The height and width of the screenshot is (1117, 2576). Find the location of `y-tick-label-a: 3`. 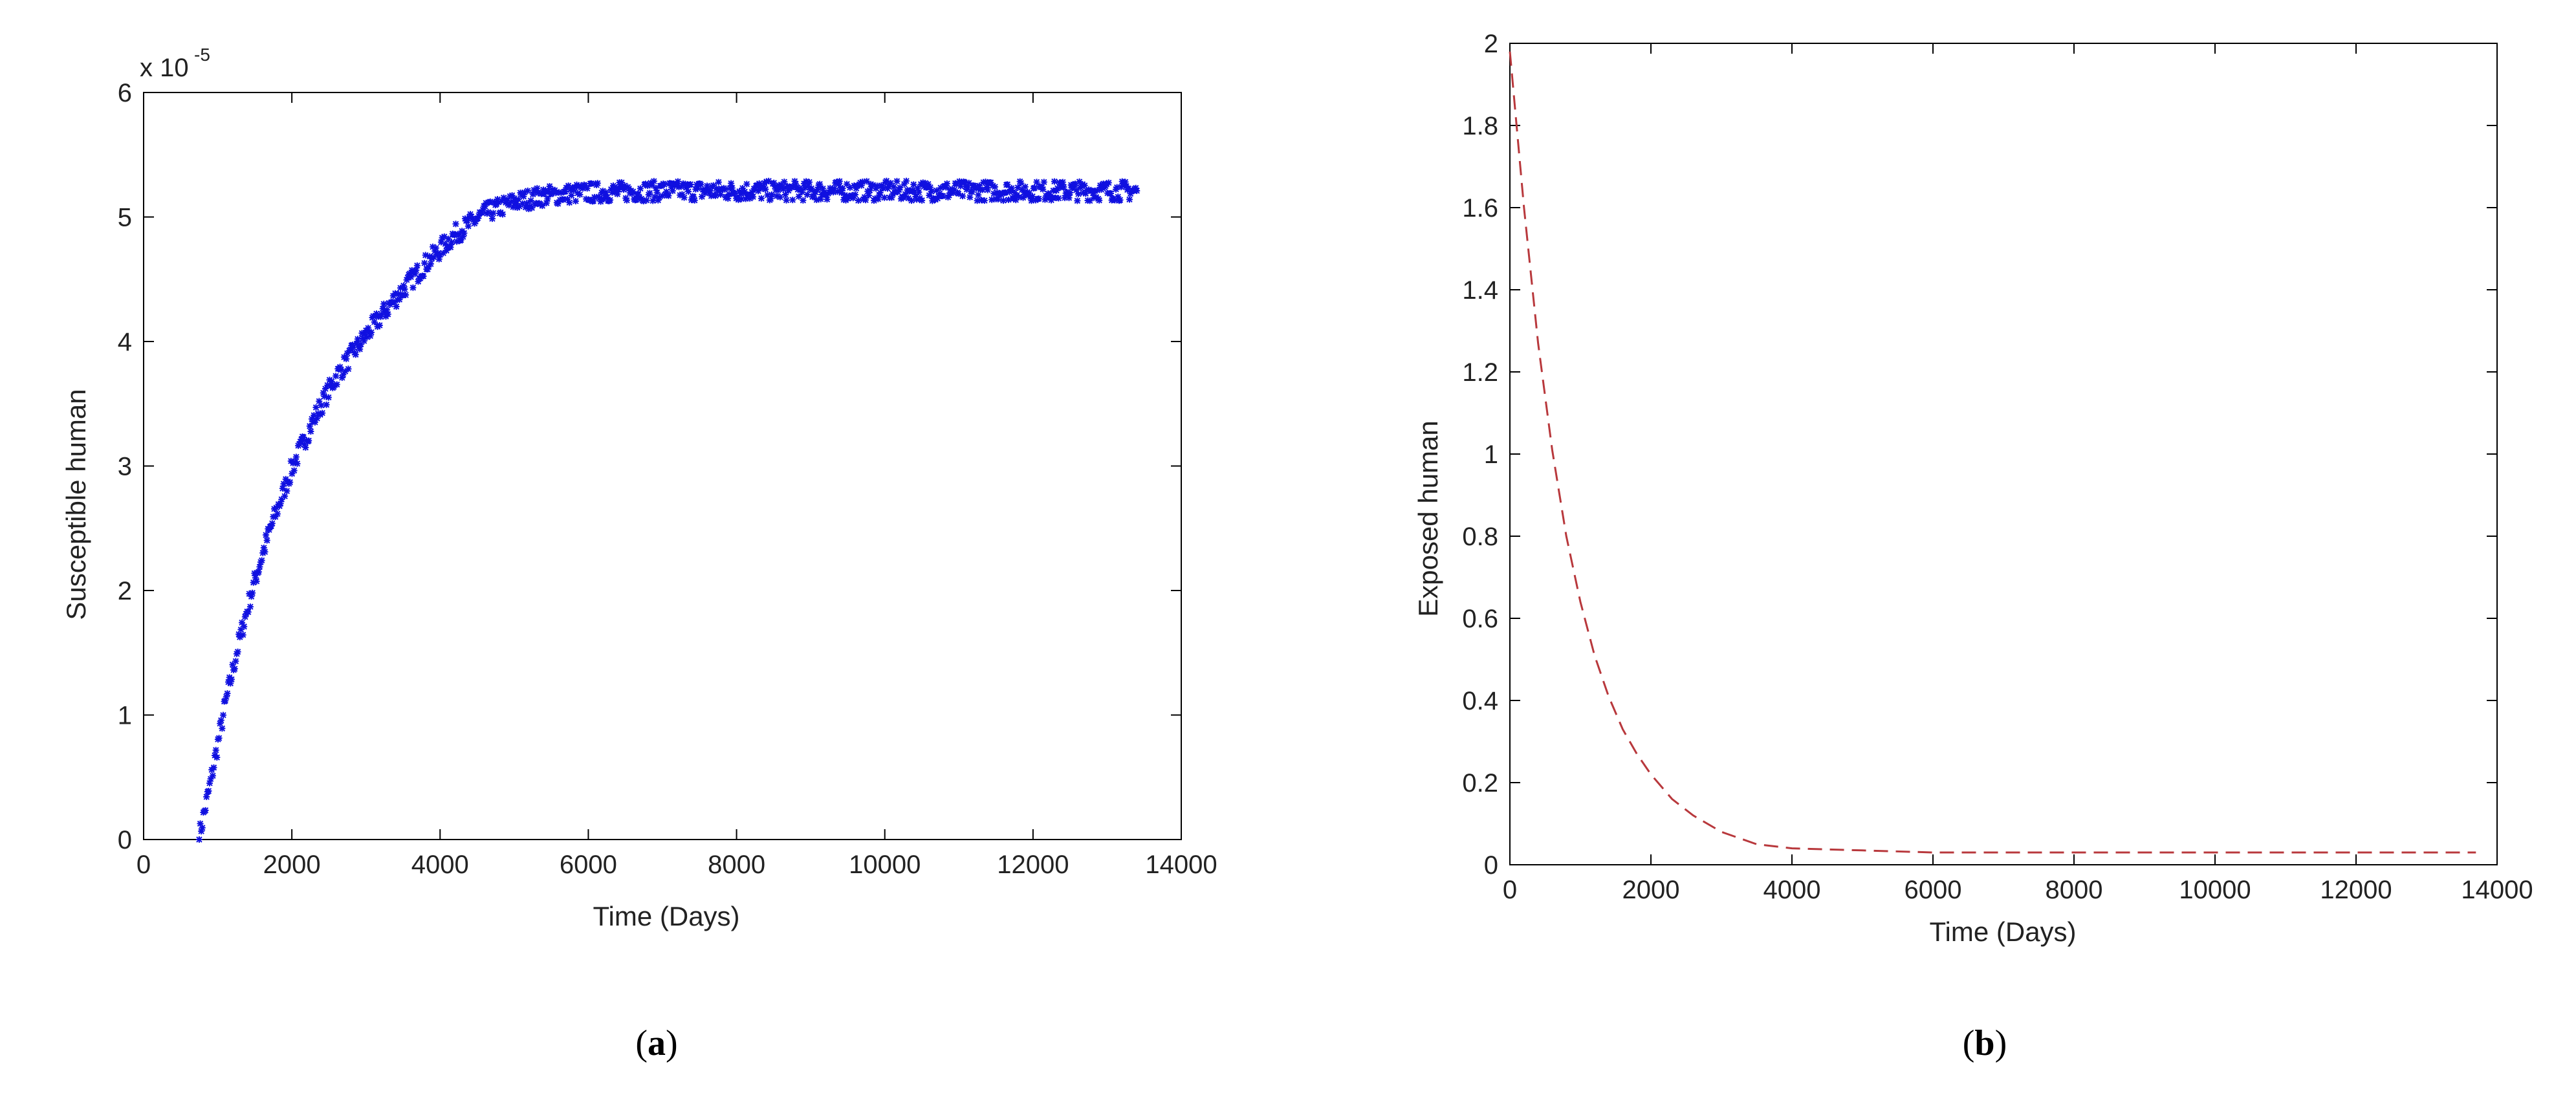

y-tick-label-a: 3 is located at coordinates (125, 467).